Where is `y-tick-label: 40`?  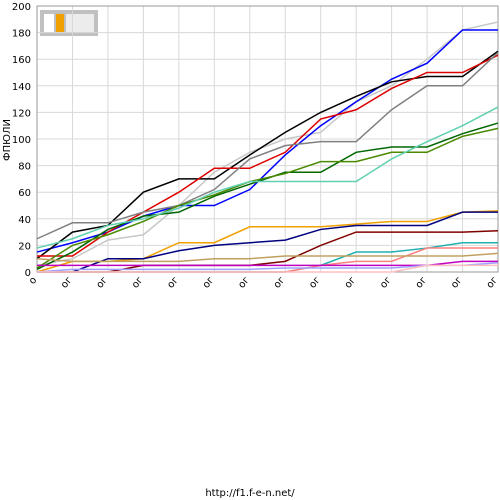
y-tick-label: 40 is located at coordinates (24, 220).